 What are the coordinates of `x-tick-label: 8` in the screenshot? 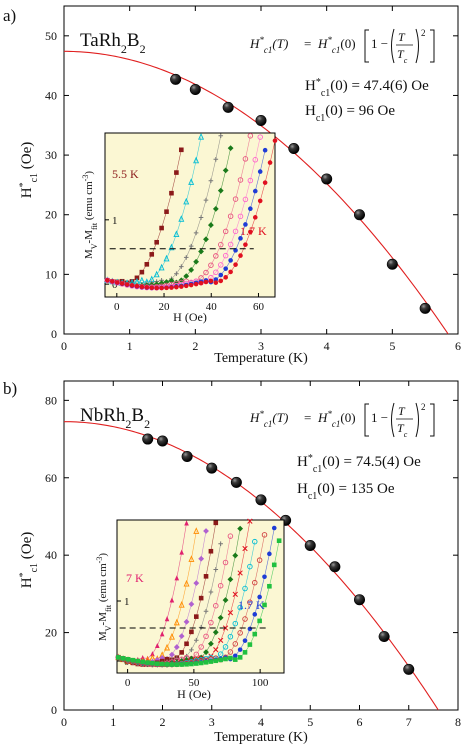 It's located at (458, 722).